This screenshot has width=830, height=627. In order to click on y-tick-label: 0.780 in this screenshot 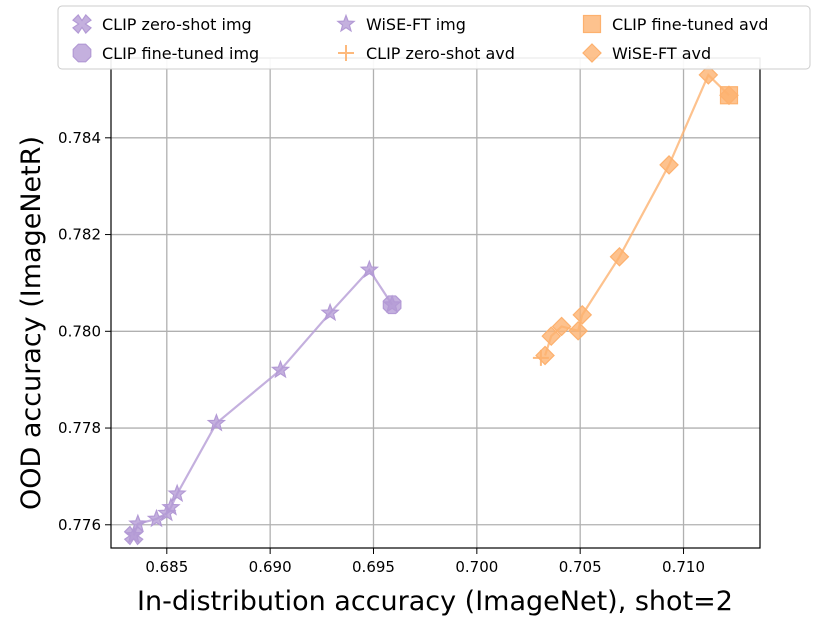, I will do `click(79, 331)`.